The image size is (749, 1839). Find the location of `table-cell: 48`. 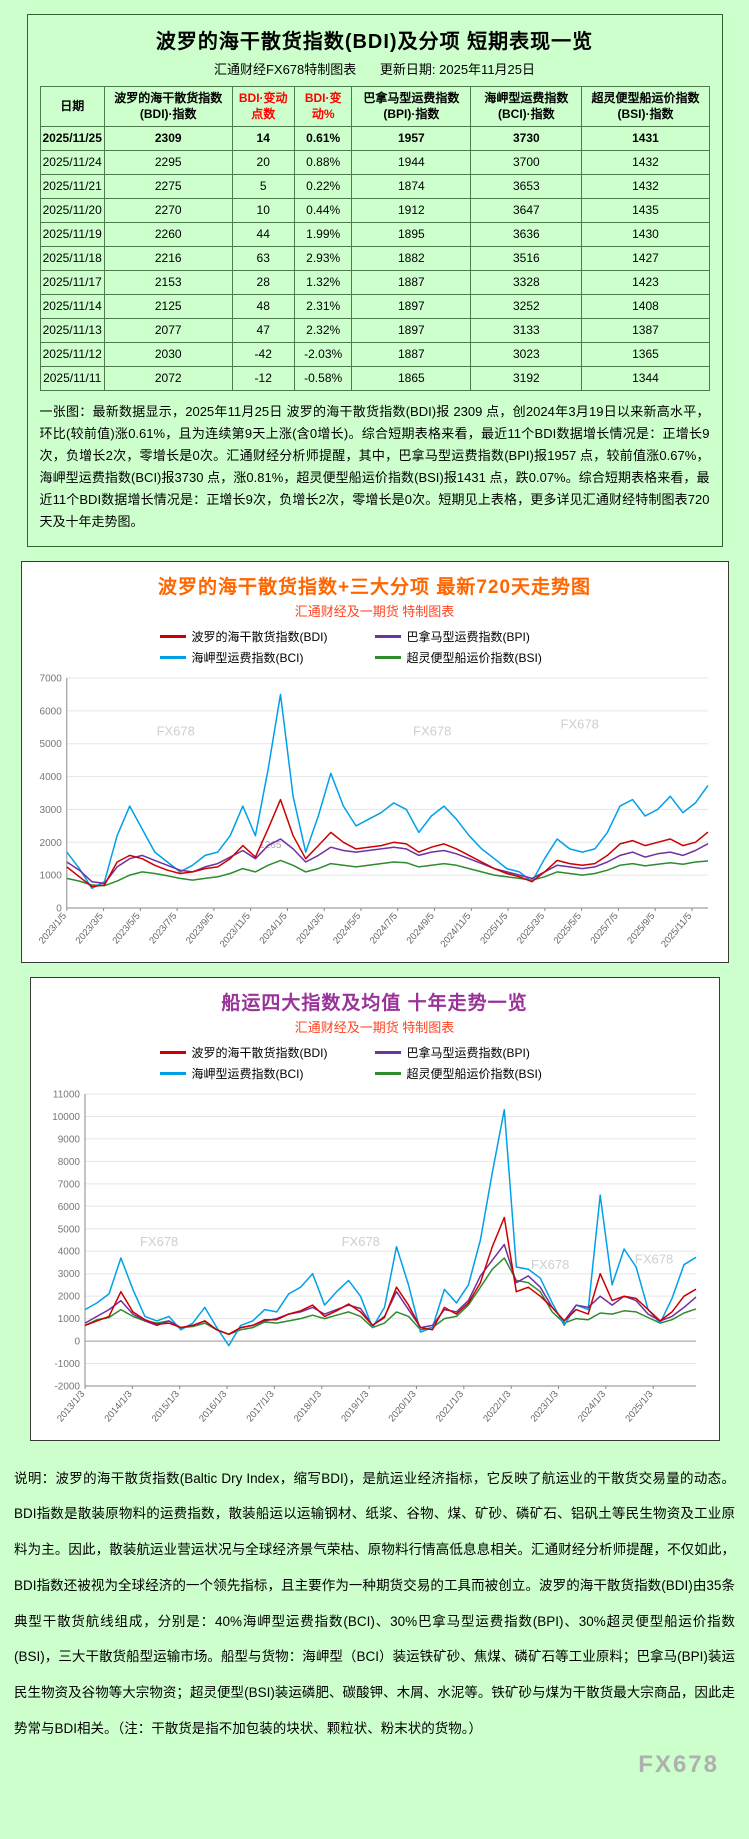

table-cell: 48 is located at coordinates (263, 306).